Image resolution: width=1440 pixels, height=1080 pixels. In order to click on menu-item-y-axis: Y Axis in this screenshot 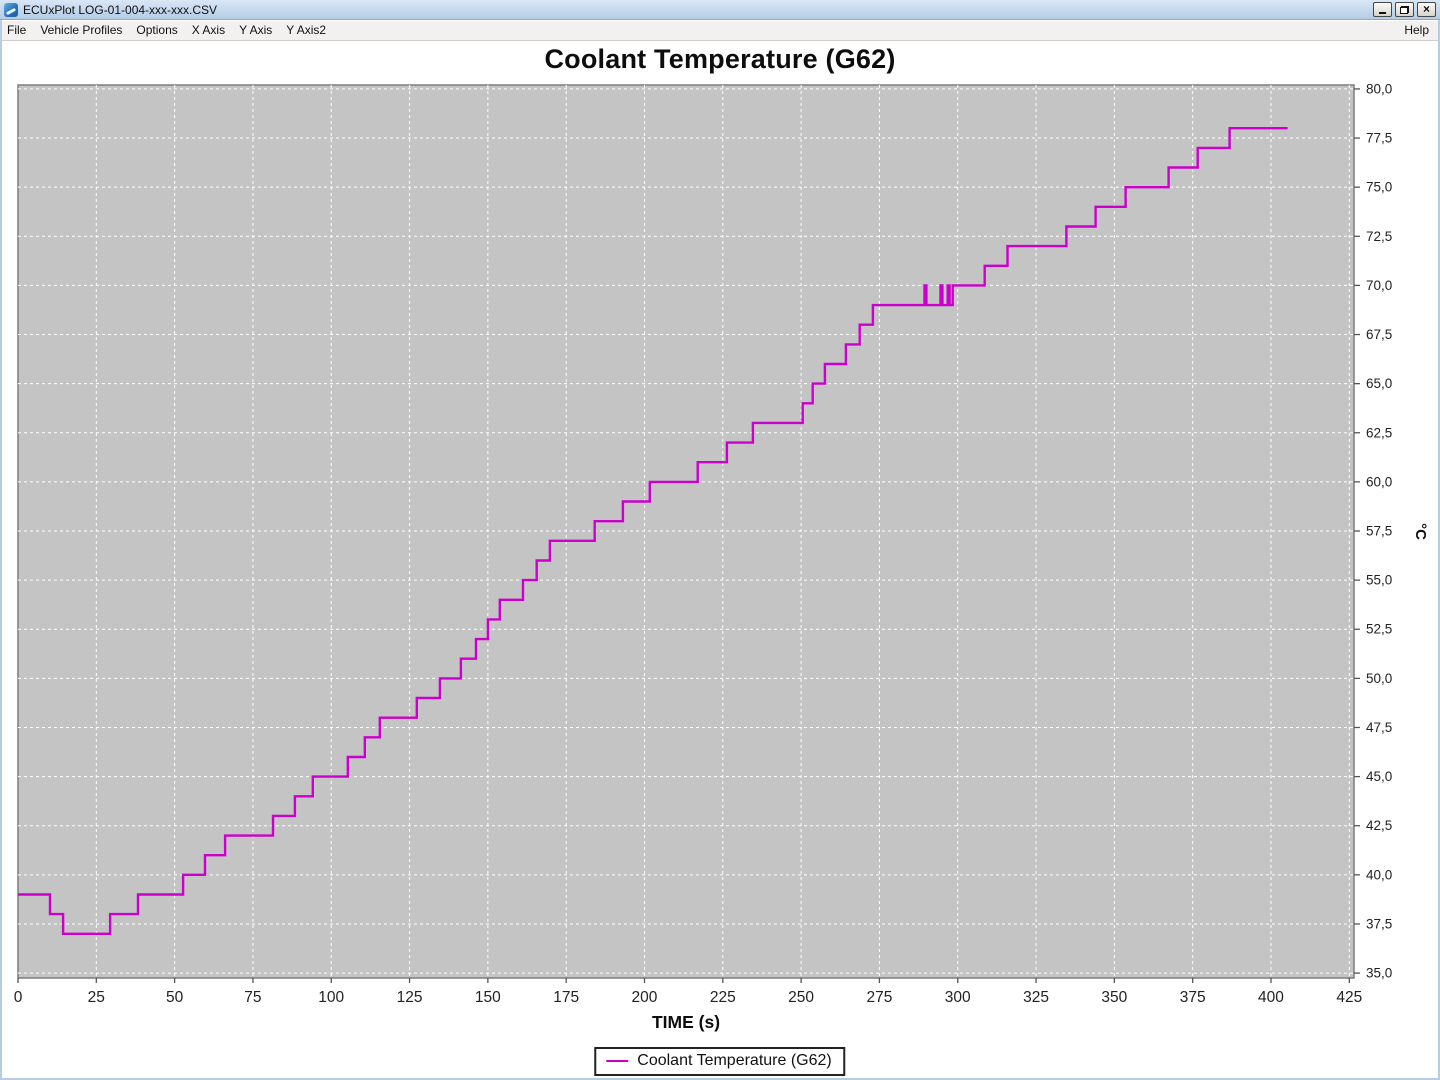, I will do `click(256, 30)`.